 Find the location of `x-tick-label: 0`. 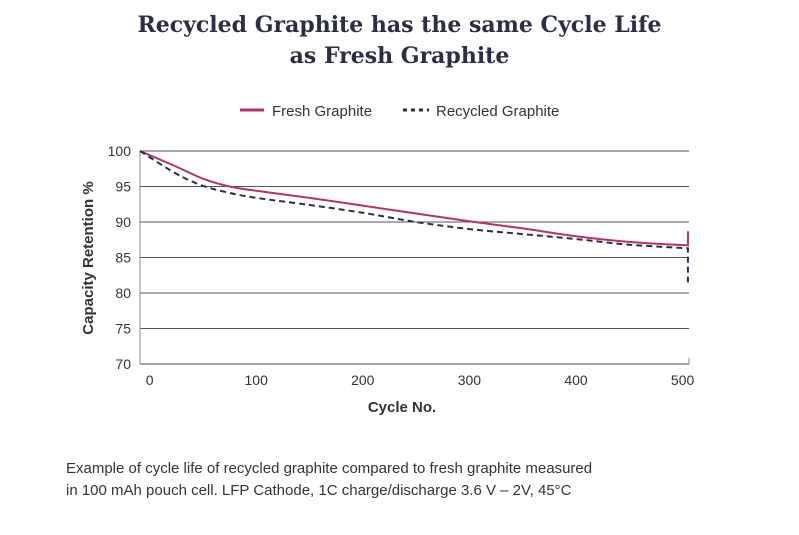

x-tick-label: 0 is located at coordinates (150, 380).